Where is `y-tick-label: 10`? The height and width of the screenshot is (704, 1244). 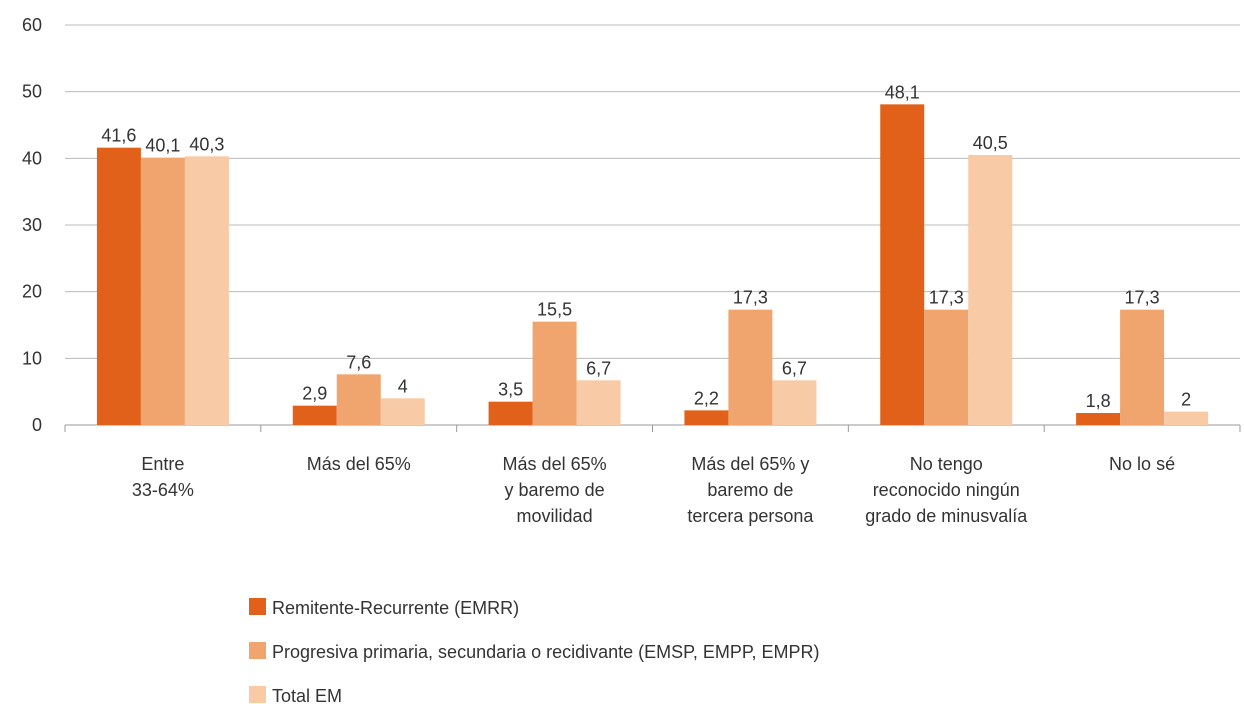 y-tick-label: 10 is located at coordinates (32, 358).